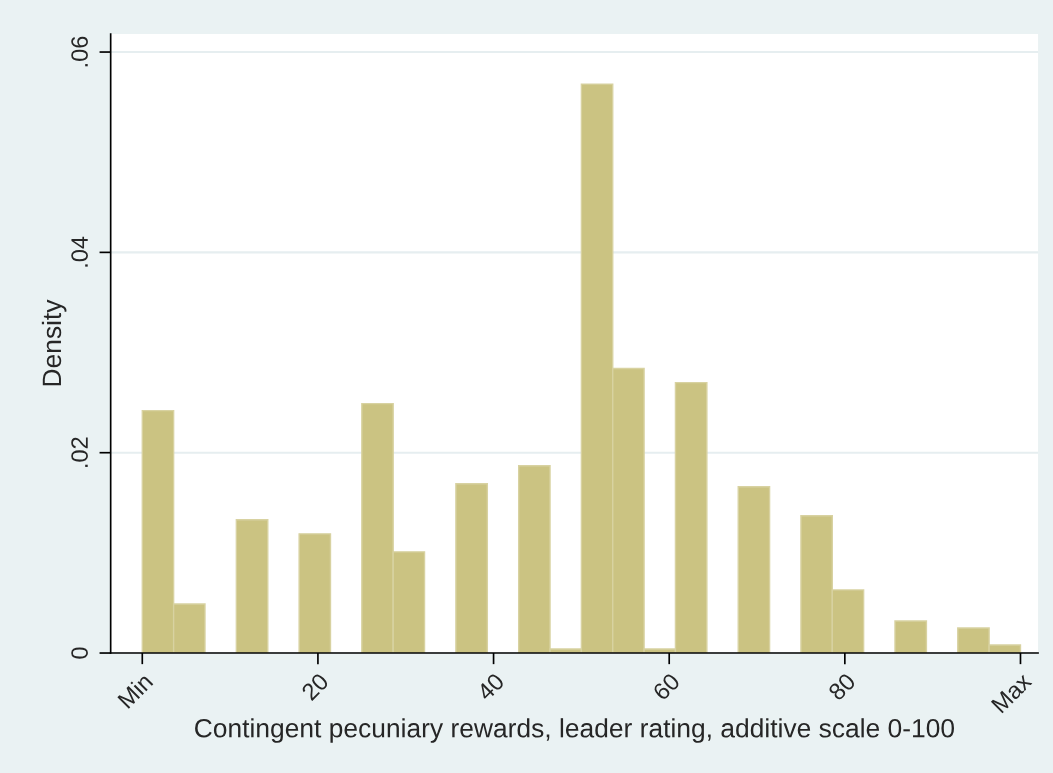  Describe the element at coordinates (79, 653) in the screenshot. I see `y-tick-label: 0` at that location.